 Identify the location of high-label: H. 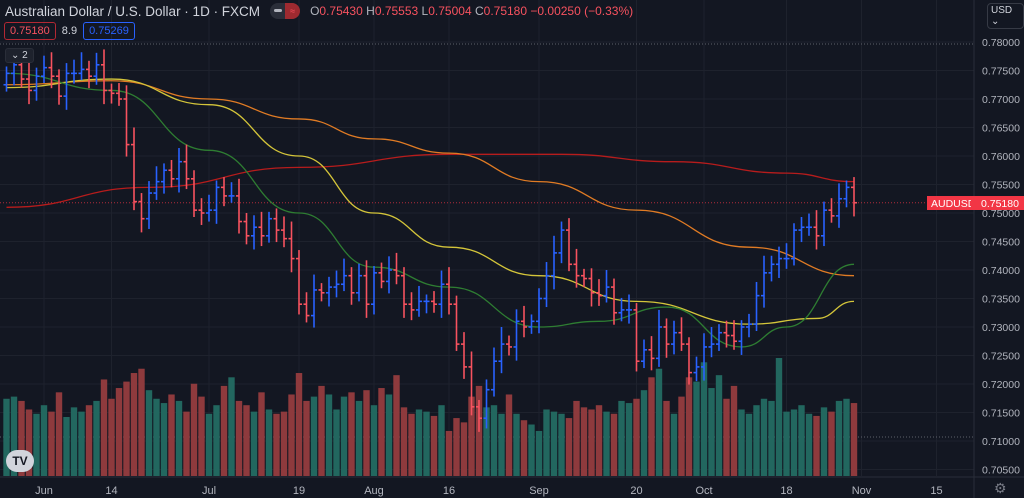
(370, 11).